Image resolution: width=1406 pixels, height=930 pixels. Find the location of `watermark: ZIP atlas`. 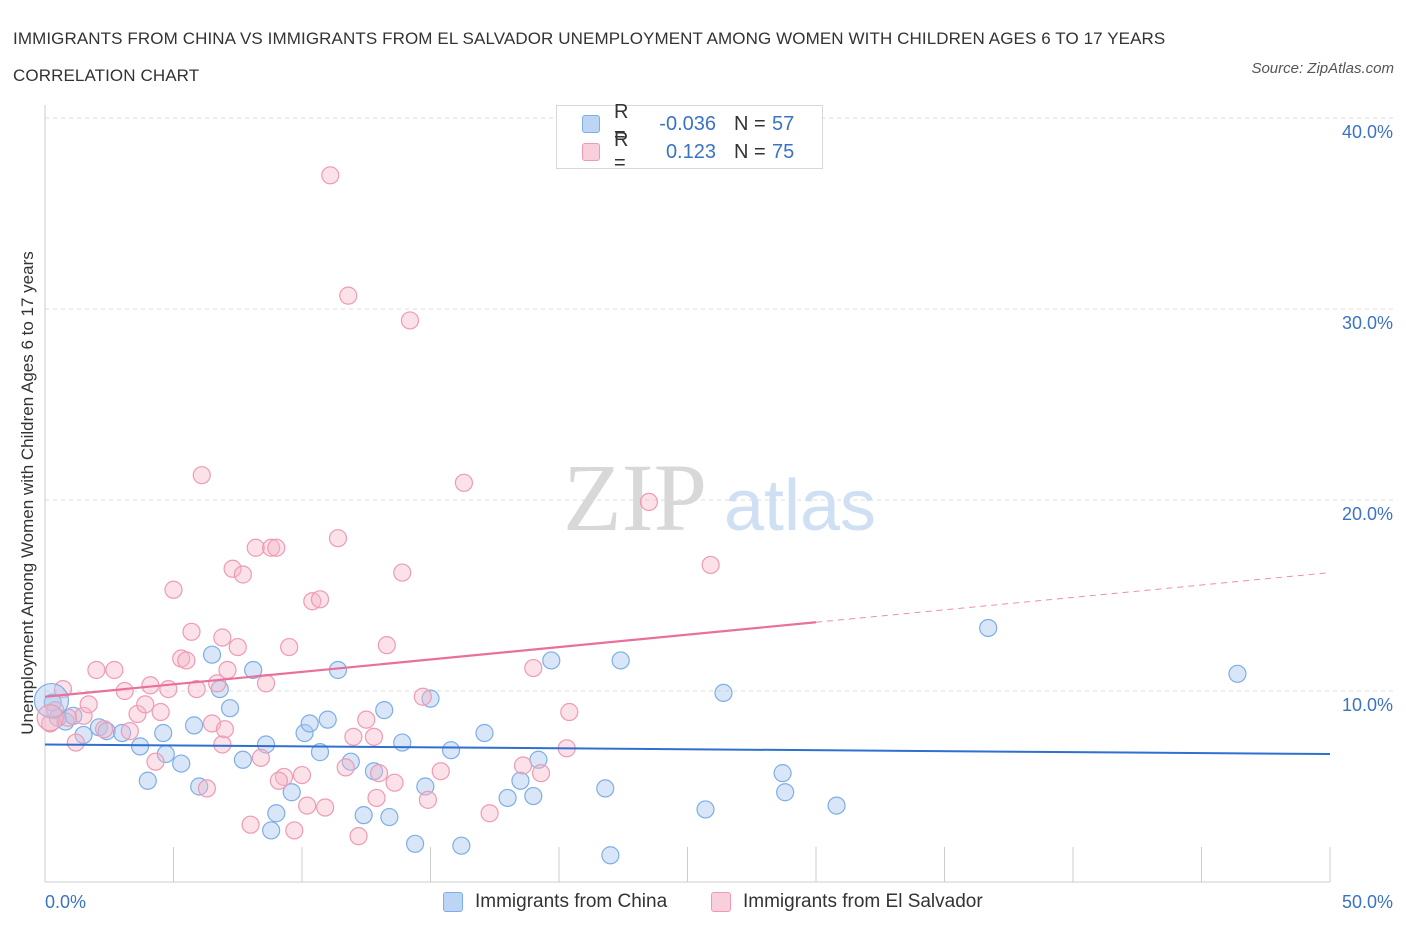

watermark: ZIP atlas is located at coordinates (719, 497).